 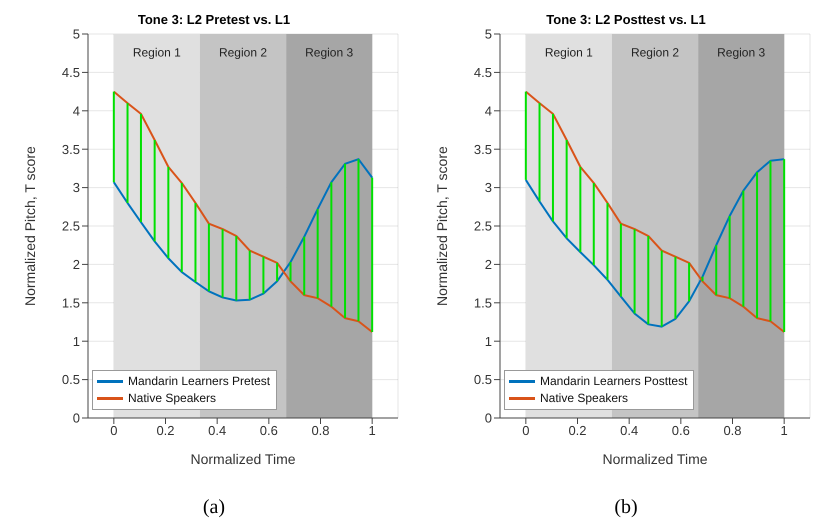 I want to click on text: (a), so click(x=214, y=507).